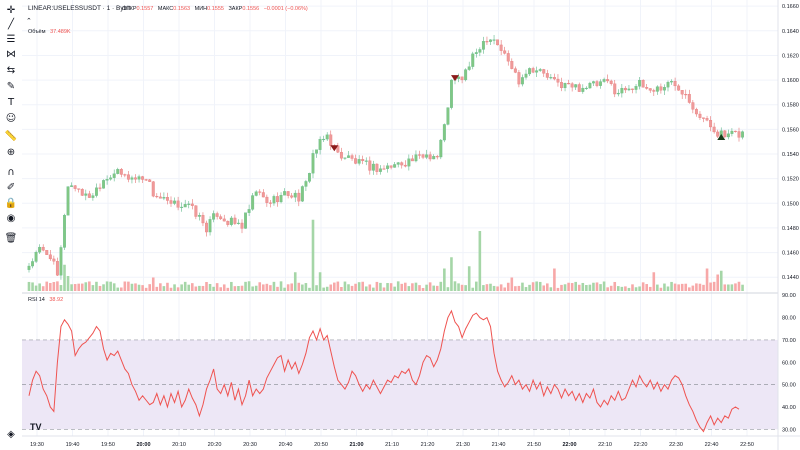  Describe the element at coordinates (11, 24) in the screenshot. I see `trend-line-icon: ╱` at that location.